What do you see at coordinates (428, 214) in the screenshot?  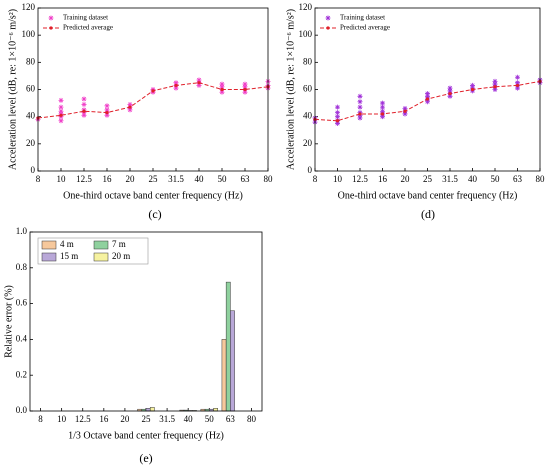 I see `subplot-label: (d)` at bounding box center [428, 214].